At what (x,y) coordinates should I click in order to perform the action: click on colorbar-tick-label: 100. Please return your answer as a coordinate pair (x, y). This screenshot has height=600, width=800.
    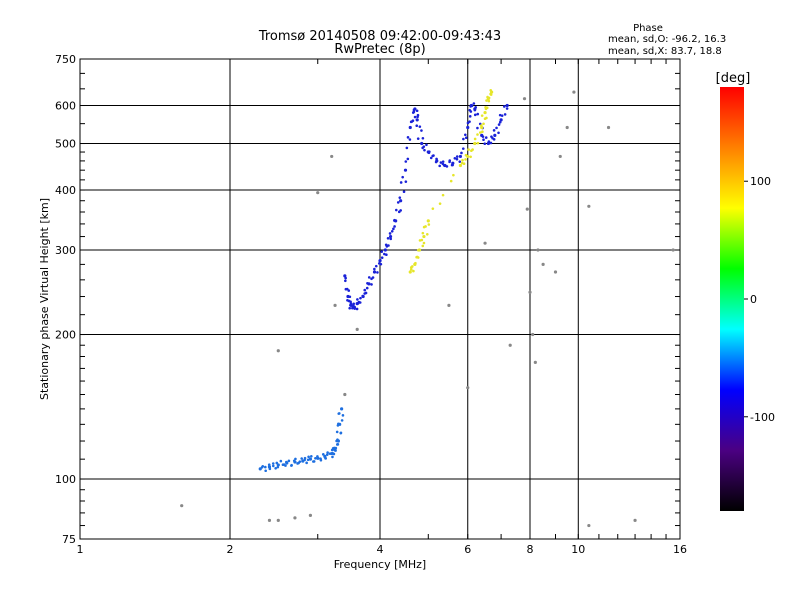
    Looking at the image, I should click on (760, 181).